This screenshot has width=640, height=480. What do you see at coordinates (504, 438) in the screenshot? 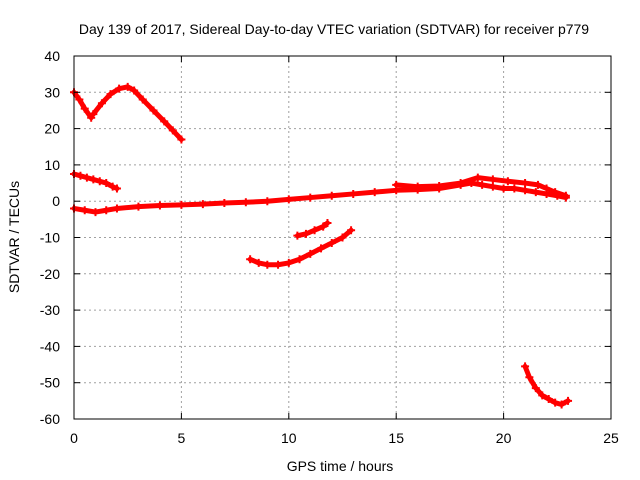
I see `x-tick-label: 20` at bounding box center [504, 438].